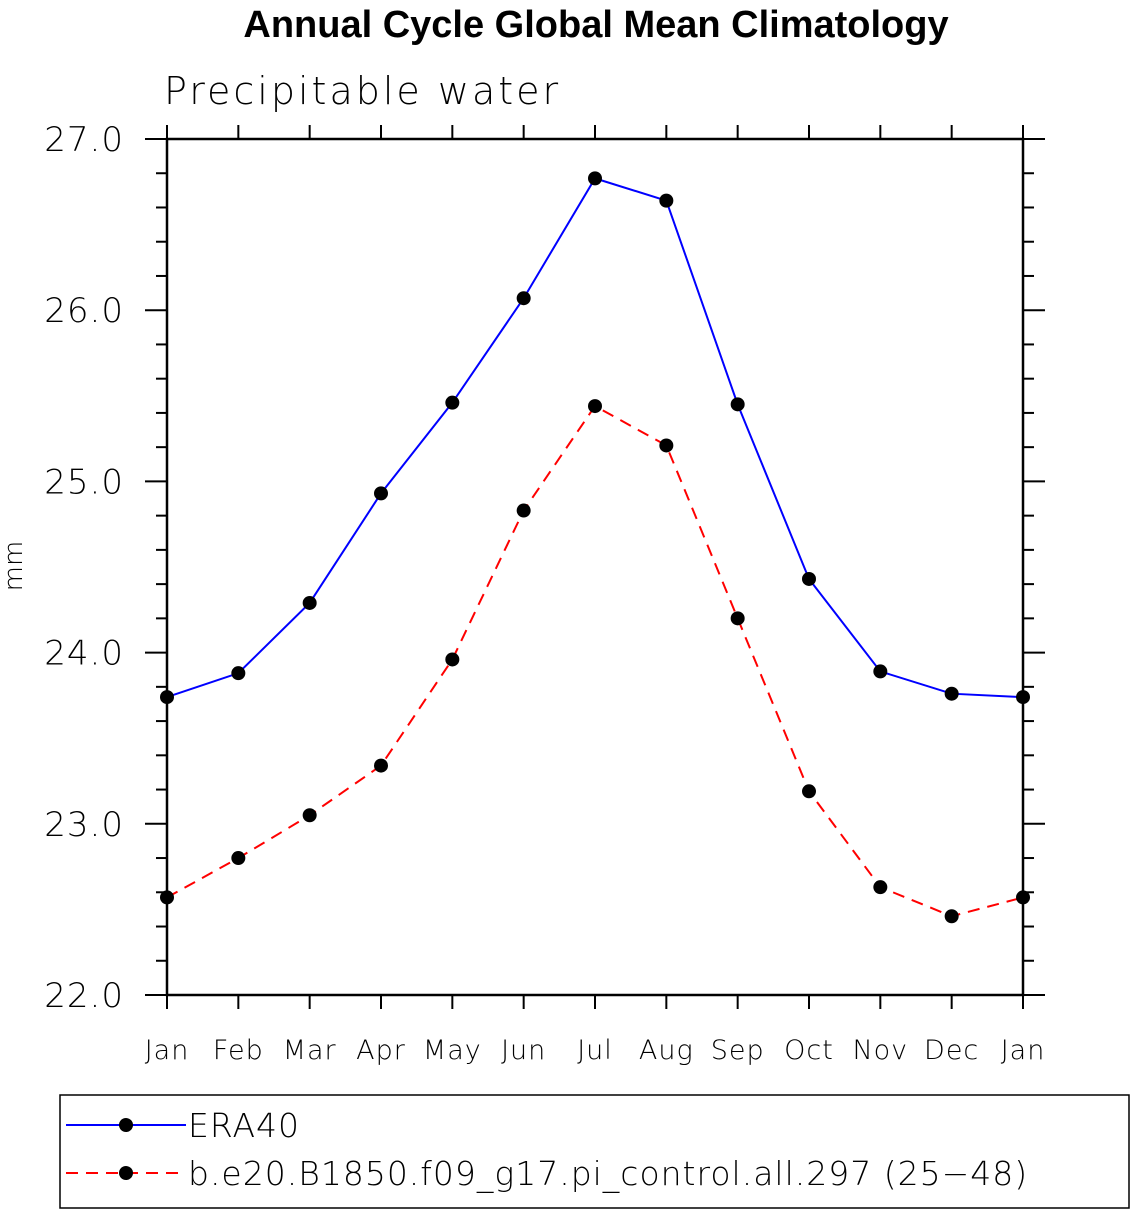 The image size is (1136, 1214). I want to click on x-tick-label: Dec, so click(951, 1050).